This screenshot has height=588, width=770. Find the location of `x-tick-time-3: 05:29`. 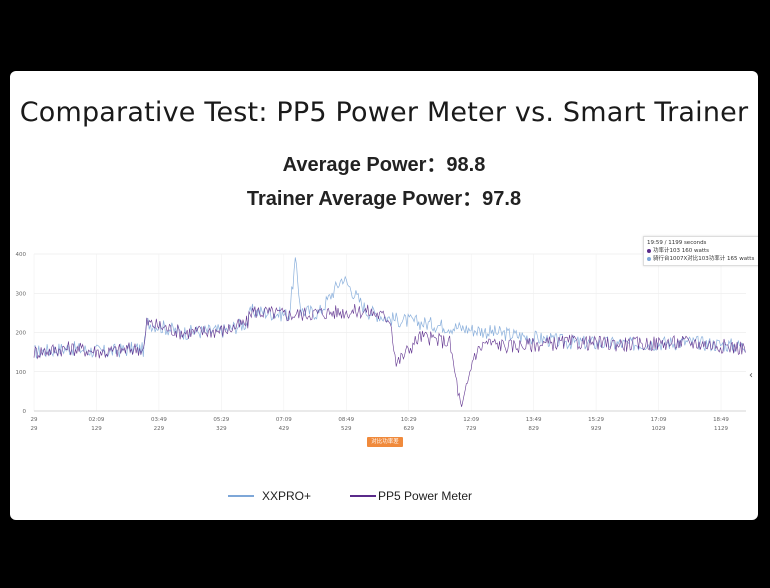

x-tick-time-3: 05:29 is located at coordinates (221, 420).